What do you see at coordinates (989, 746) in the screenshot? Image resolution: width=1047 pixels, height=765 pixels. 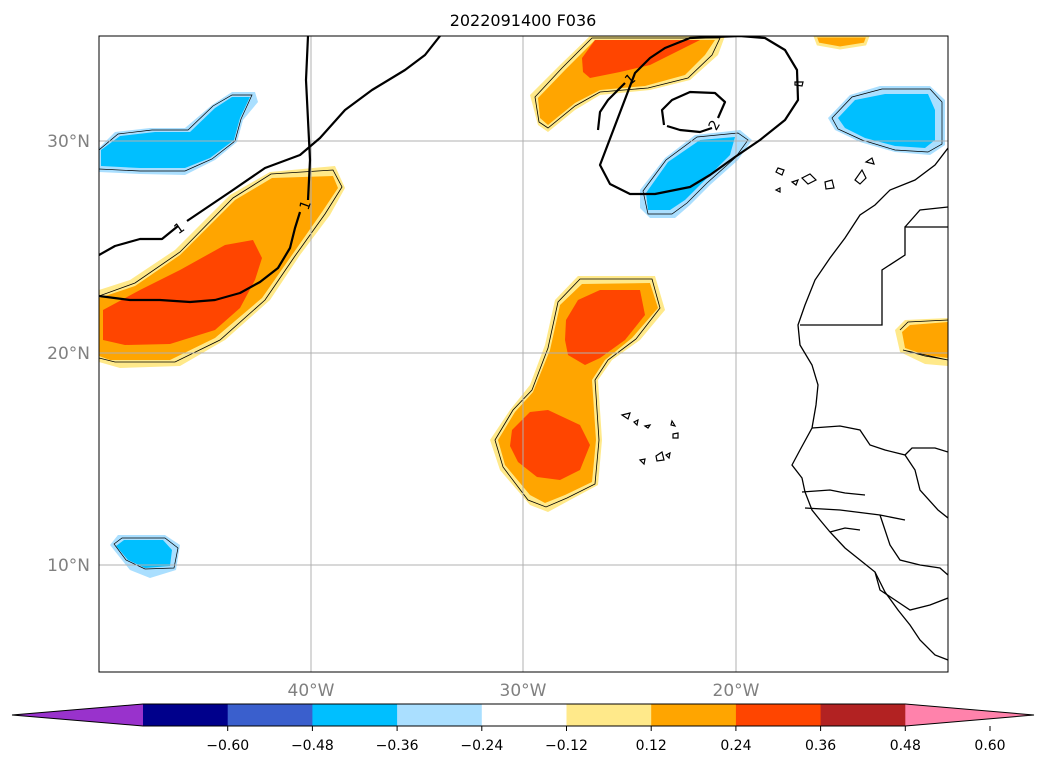 I see `colorbar-tick-label: 0.60` at bounding box center [989, 746].